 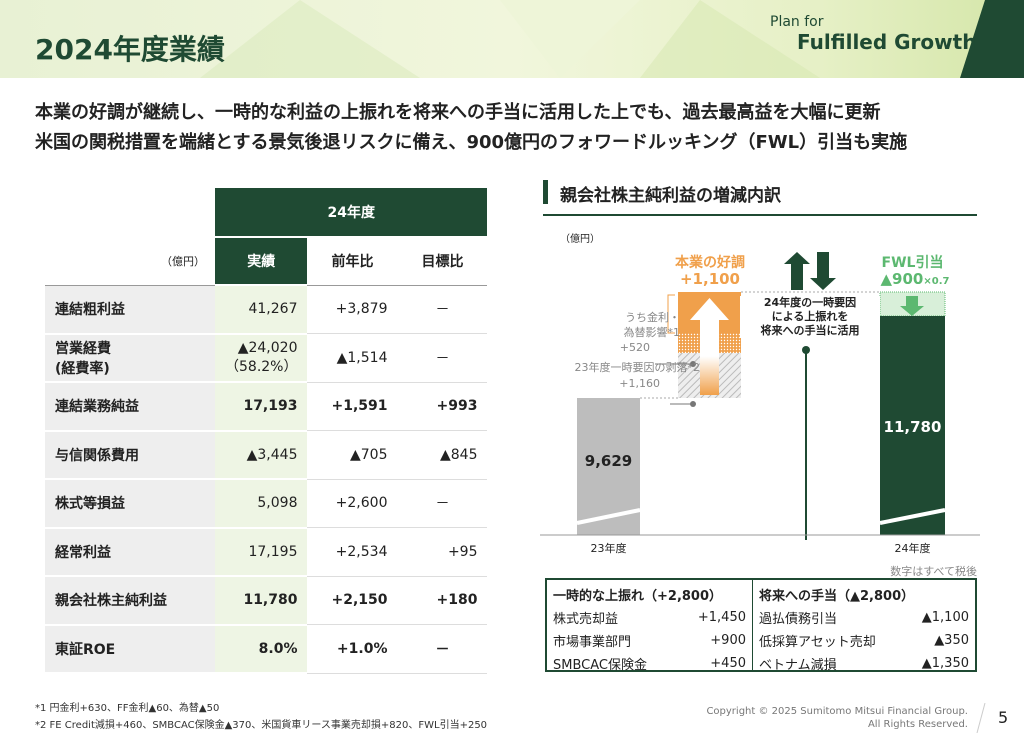 What do you see at coordinates (864, 617) in the screenshot?
I see `breakdown-item: 過払債務引当 ▲1,100` at bounding box center [864, 617].